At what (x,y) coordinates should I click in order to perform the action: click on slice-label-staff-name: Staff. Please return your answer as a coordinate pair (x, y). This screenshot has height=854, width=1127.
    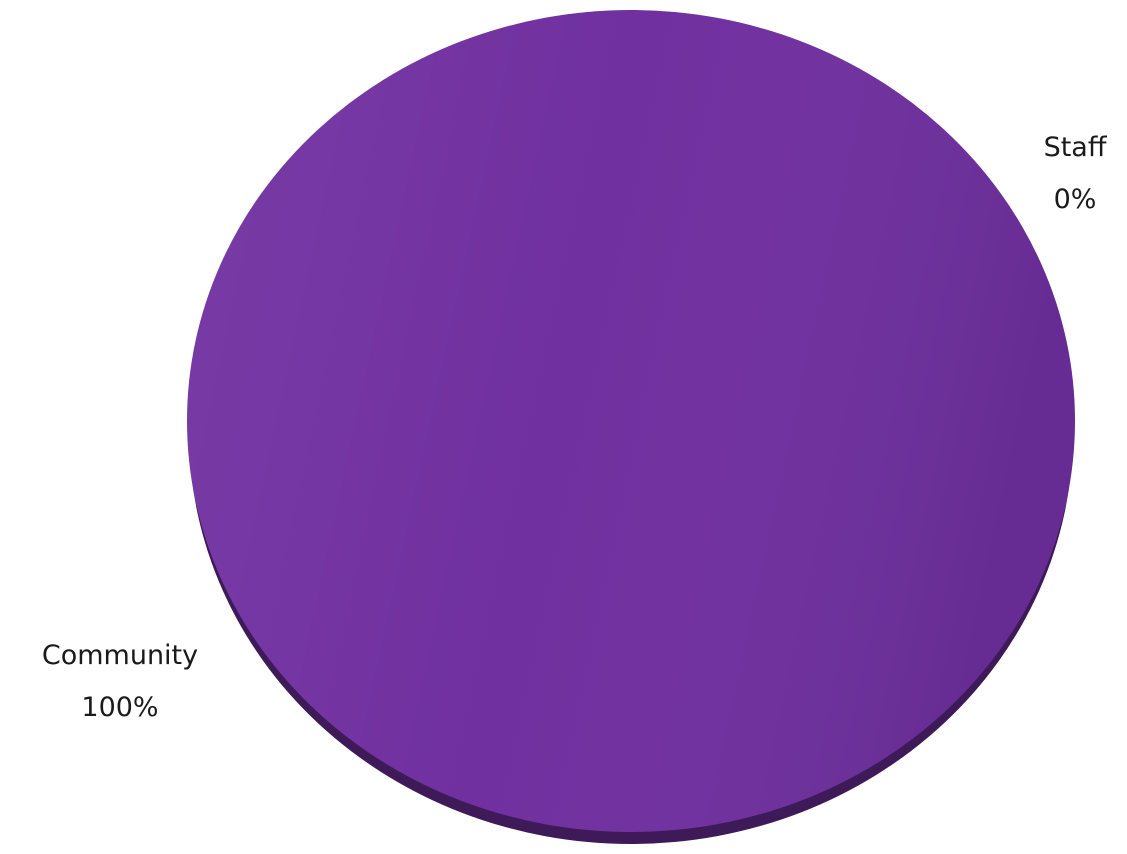
    Looking at the image, I should click on (1075, 147).